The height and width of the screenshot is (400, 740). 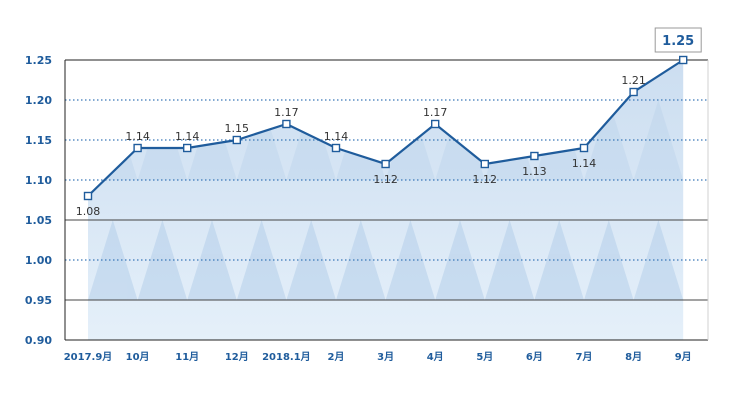 I want to click on x-tick-label: 9月, so click(x=683, y=357).